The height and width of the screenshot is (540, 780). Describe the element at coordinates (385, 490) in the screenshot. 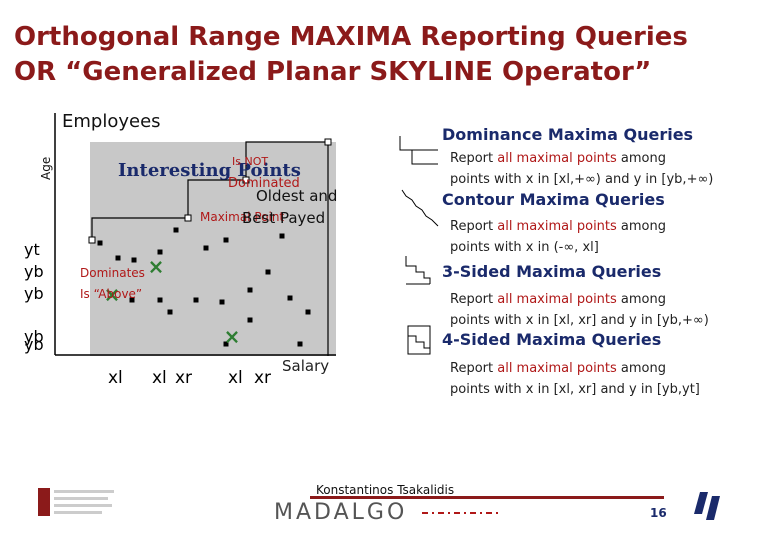

I see `author-name: Konstantinos Tsakalidis` at that location.